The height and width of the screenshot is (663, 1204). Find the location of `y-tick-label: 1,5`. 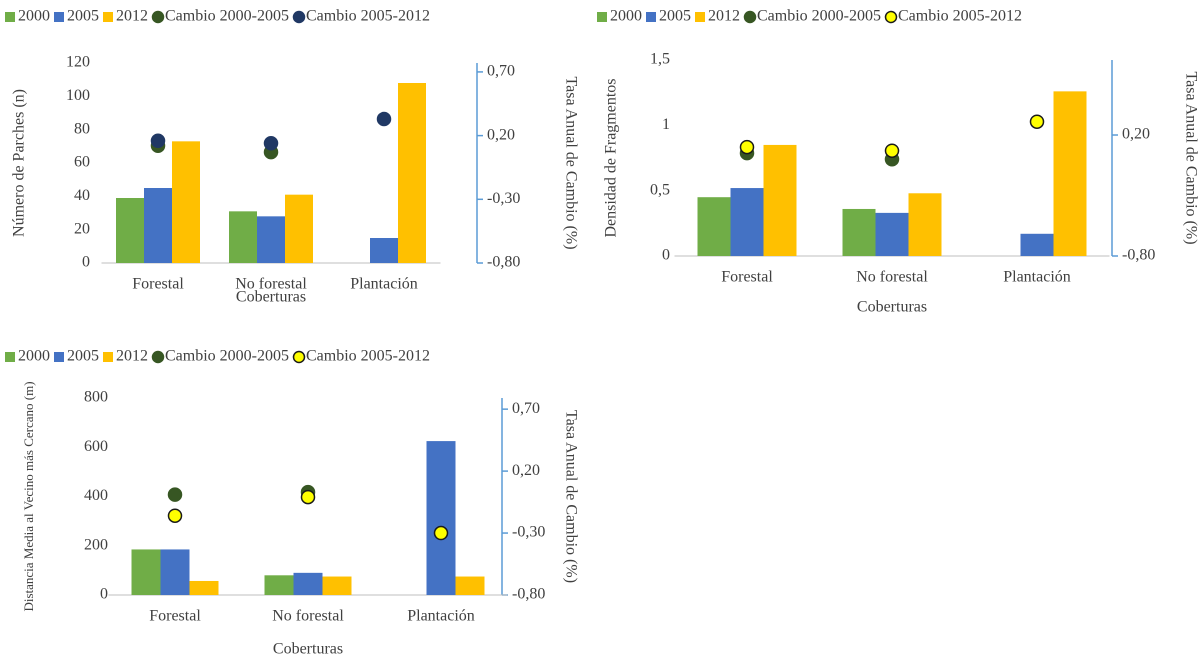

y-tick-label: 1,5 is located at coordinates (660, 59).